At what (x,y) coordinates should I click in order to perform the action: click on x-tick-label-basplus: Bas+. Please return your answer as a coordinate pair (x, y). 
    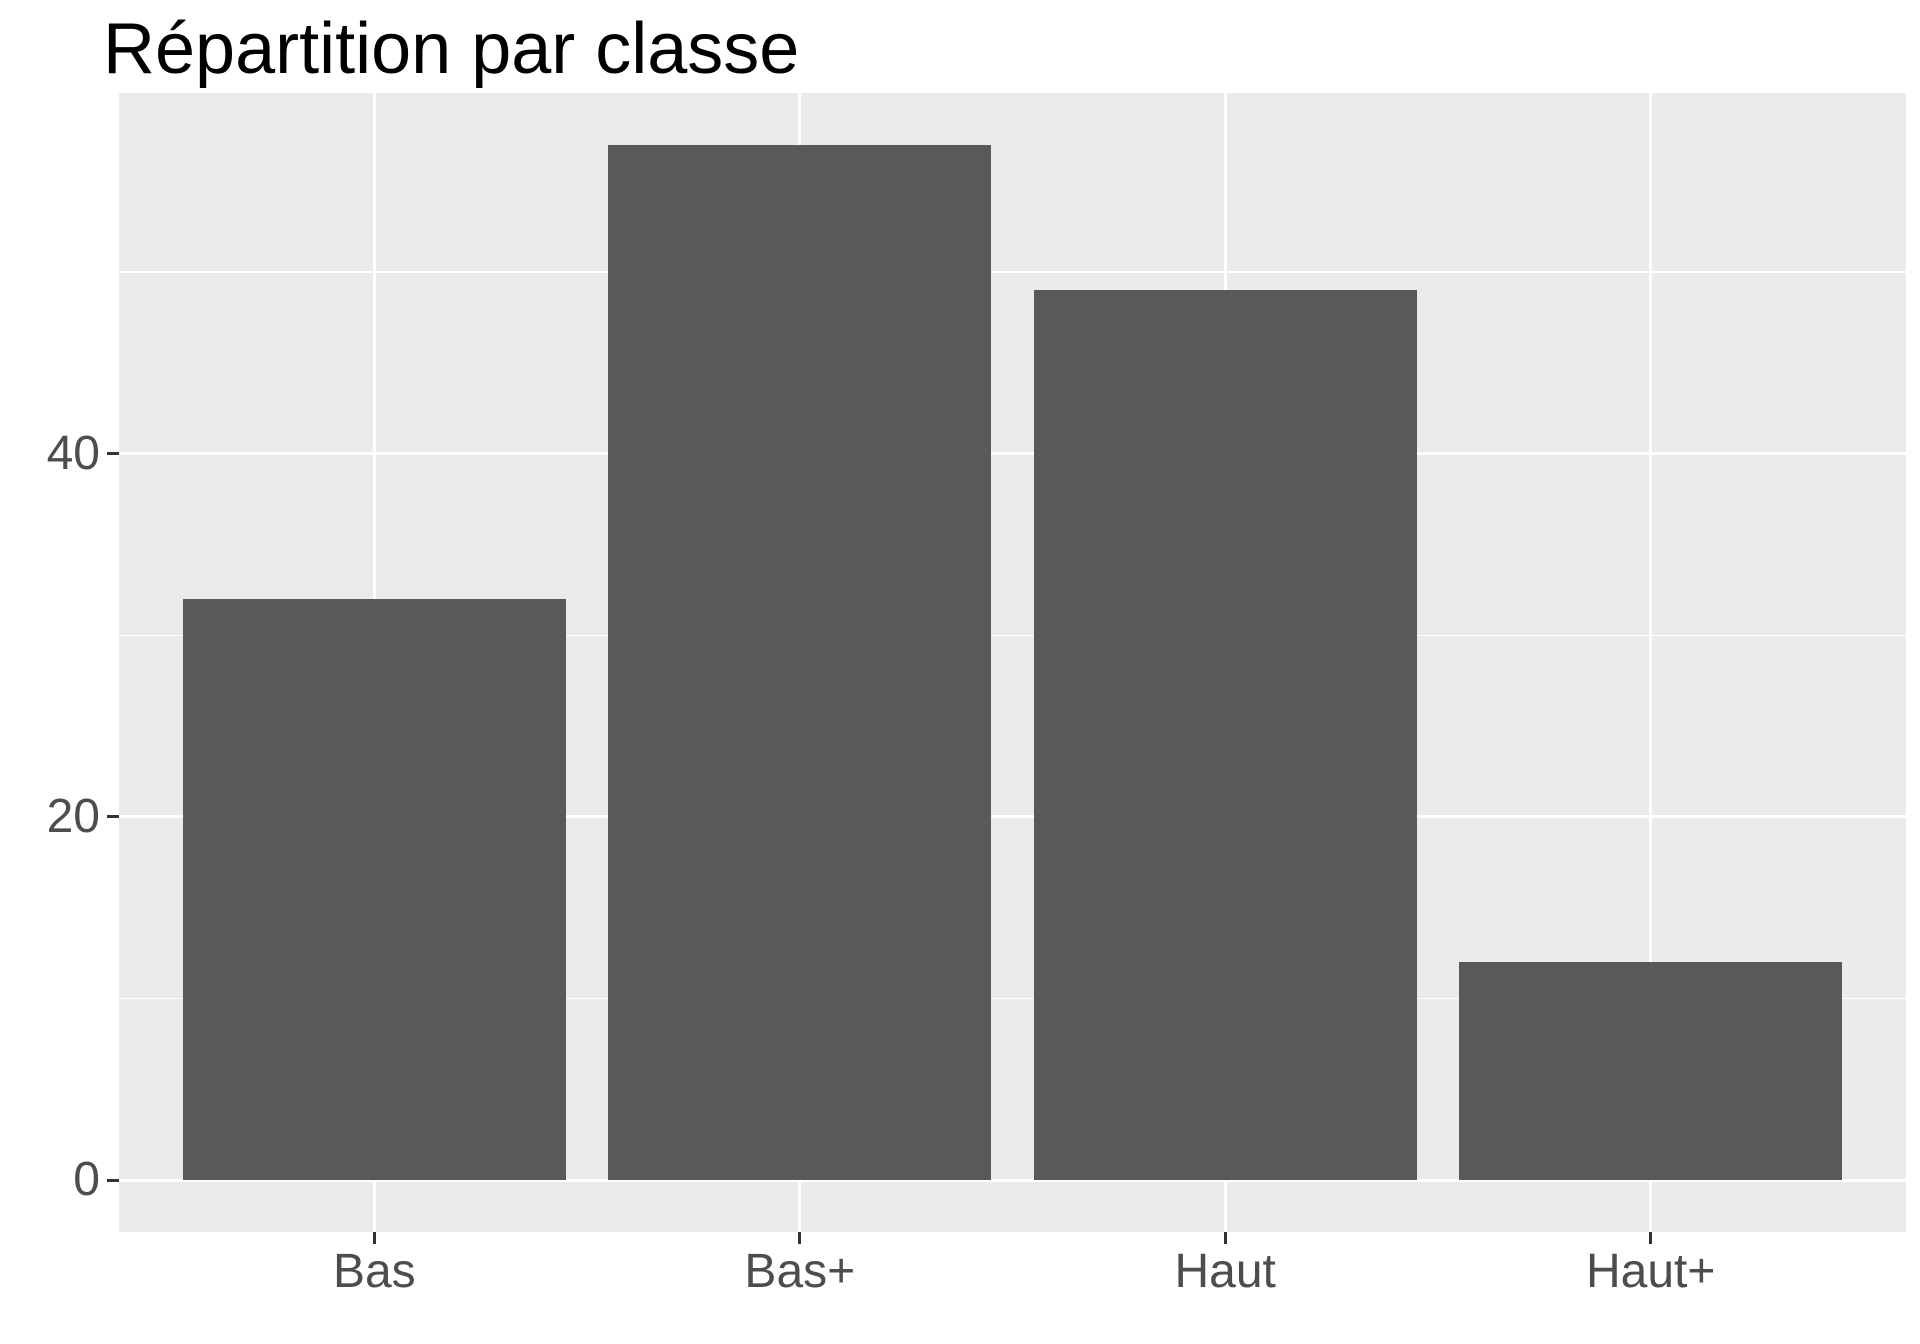
    Looking at the image, I should click on (800, 1271).